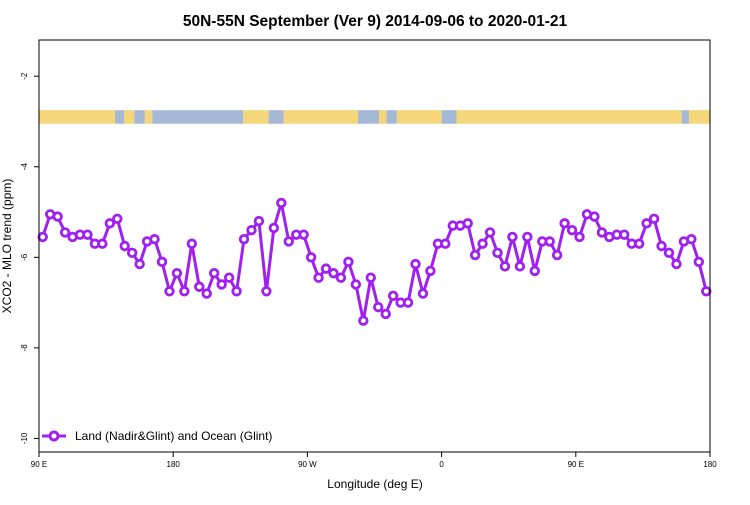 This screenshot has width=750, height=505. Describe the element at coordinates (24, 348) in the screenshot. I see `y-tick-label: -8` at that location.